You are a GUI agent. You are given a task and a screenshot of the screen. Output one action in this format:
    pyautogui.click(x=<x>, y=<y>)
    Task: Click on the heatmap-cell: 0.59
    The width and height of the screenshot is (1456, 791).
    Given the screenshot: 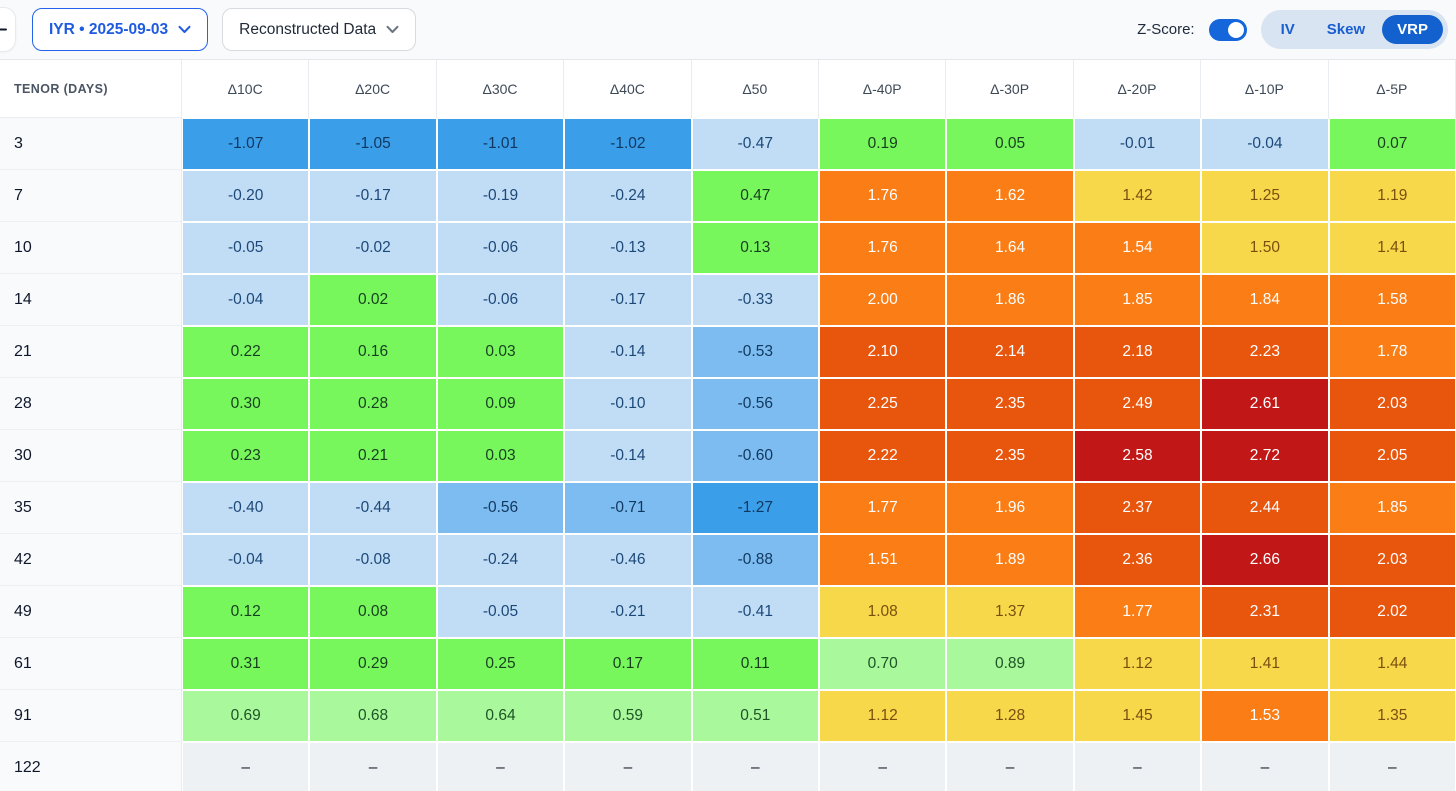 What is the action you would take?
    pyautogui.click(x=628, y=716)
    